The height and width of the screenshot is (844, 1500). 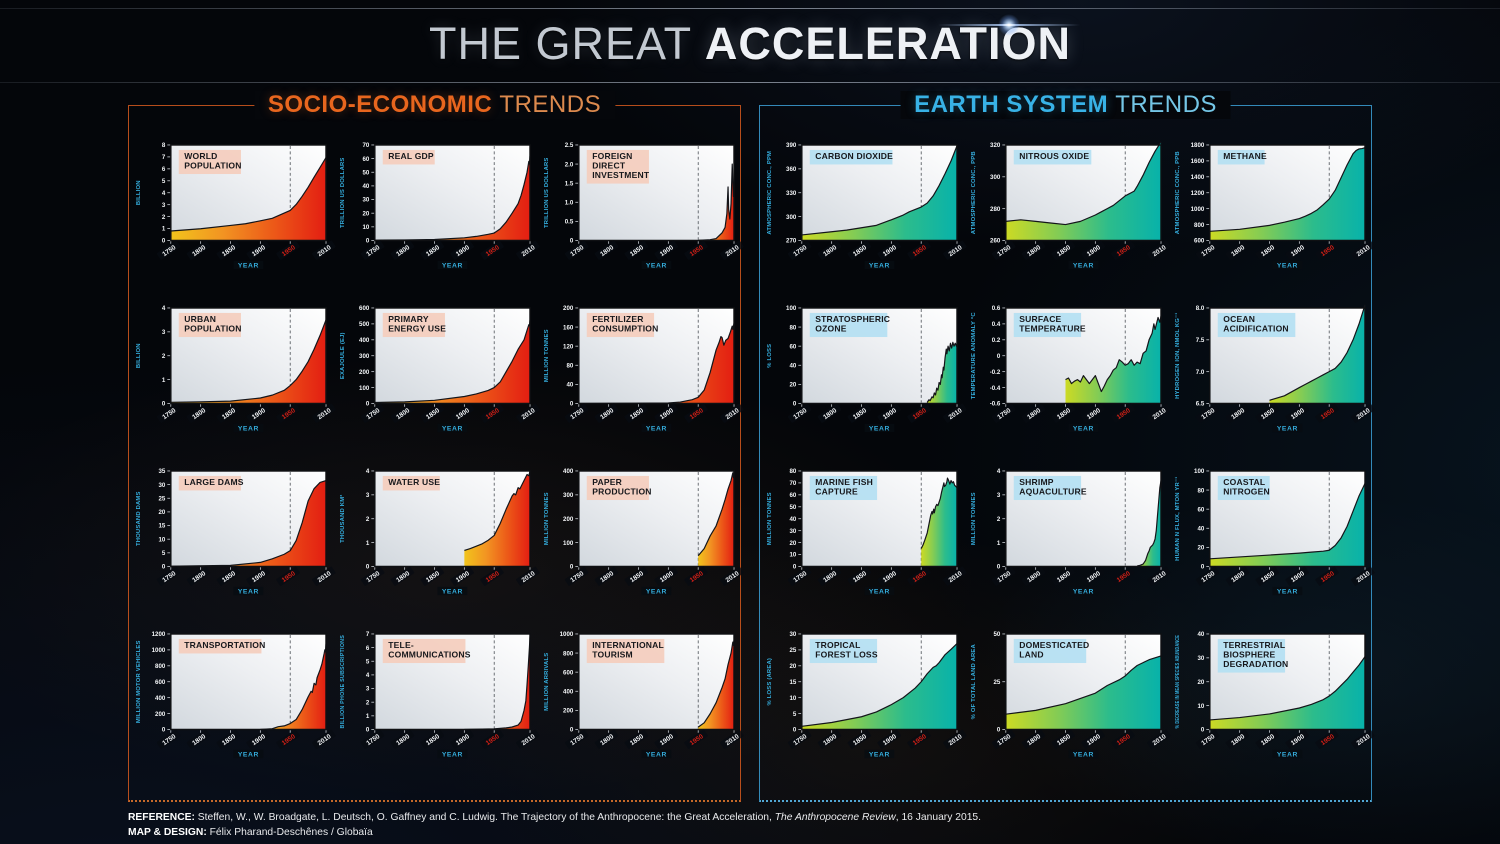 I want to click on chart-title: METHANE, so click(x=1245, y=156).